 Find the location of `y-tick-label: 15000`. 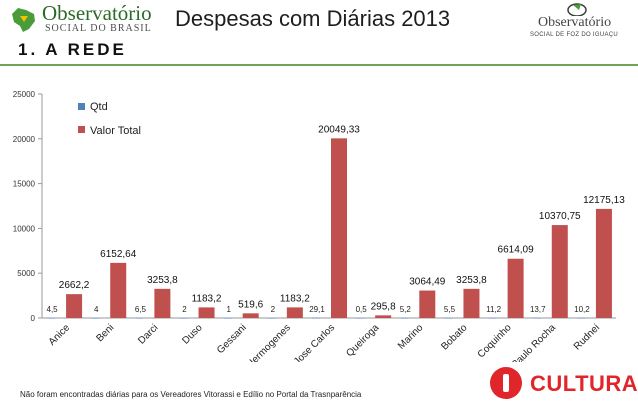

y-tick-label: 15000 is located at coordinates (24, 184).